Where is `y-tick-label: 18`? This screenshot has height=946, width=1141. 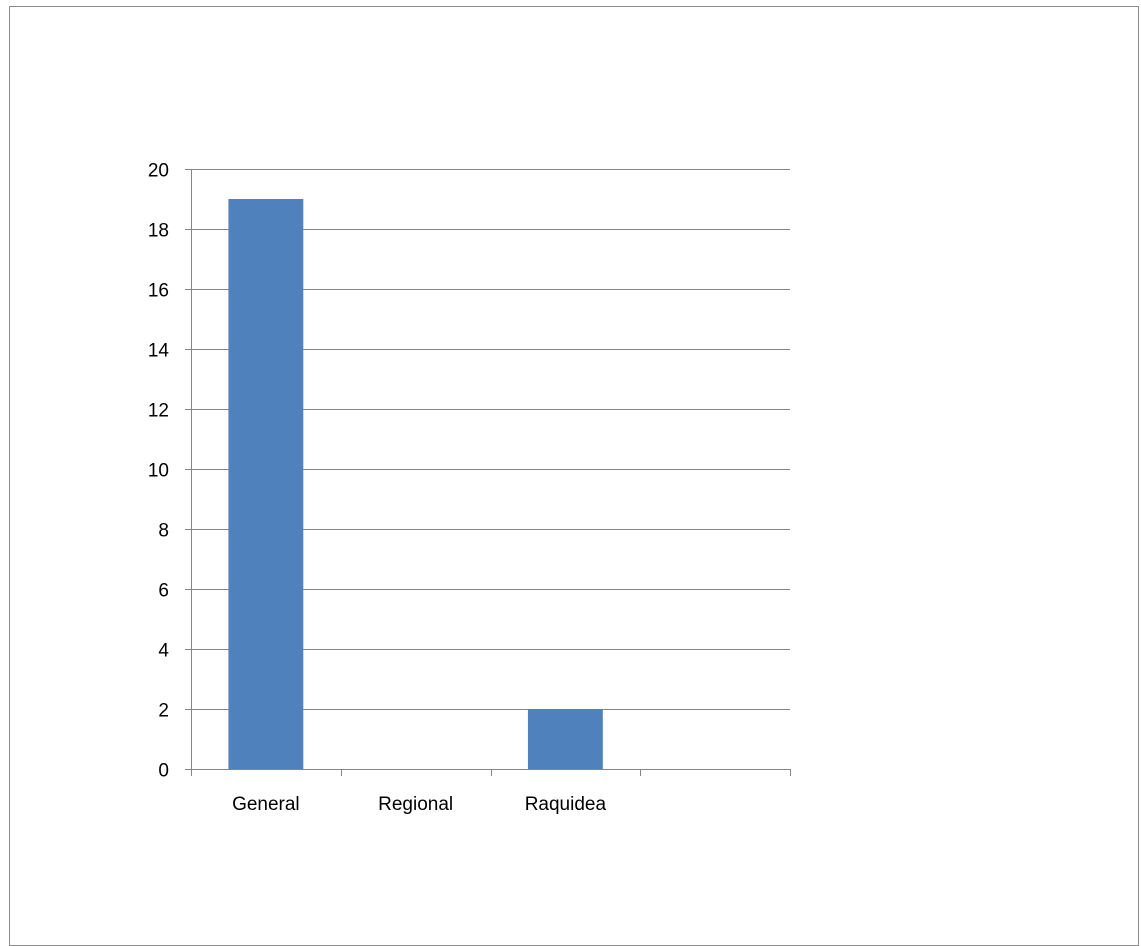
y-tick-label: 18 is located at coordinates (158, 231).